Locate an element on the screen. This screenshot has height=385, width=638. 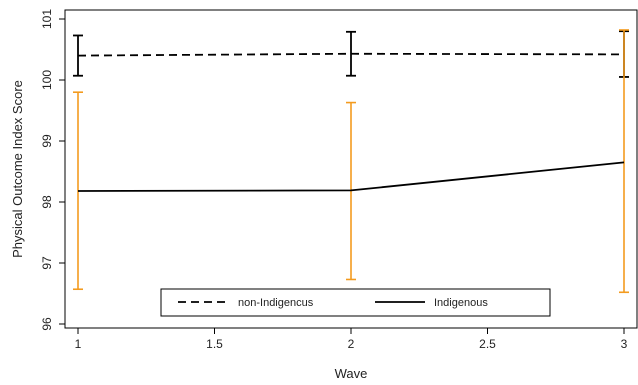
x-tick-label: 2.5 is located at coordinates (487, 344).